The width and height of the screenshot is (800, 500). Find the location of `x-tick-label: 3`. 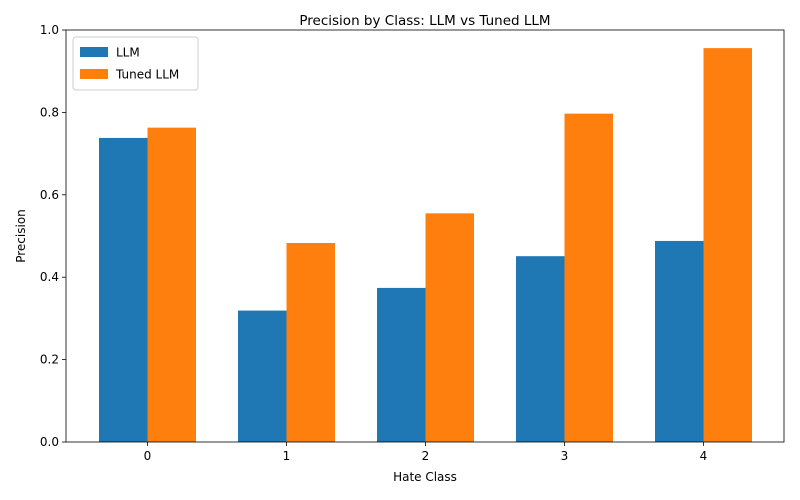

x-tick-label: 3 is located at coordinates (565, 456).